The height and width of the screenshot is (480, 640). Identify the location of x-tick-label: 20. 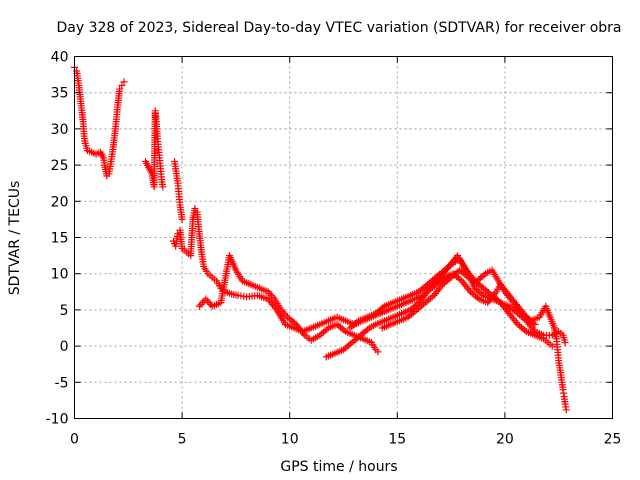
(505, 440).